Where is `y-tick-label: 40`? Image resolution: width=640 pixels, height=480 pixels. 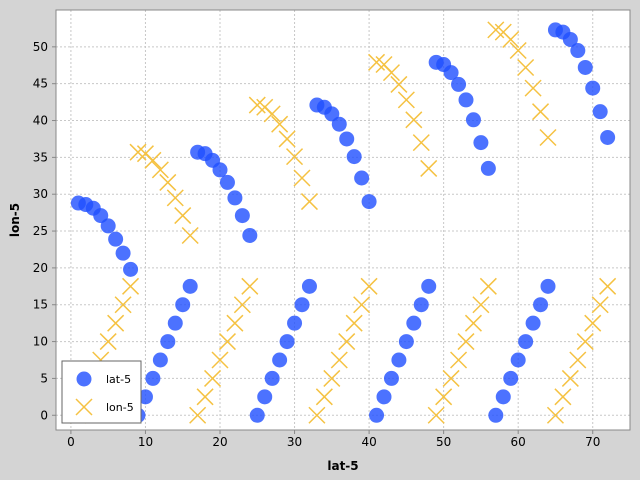
y-tick-label: 40 is located at coordinates (40, 121).